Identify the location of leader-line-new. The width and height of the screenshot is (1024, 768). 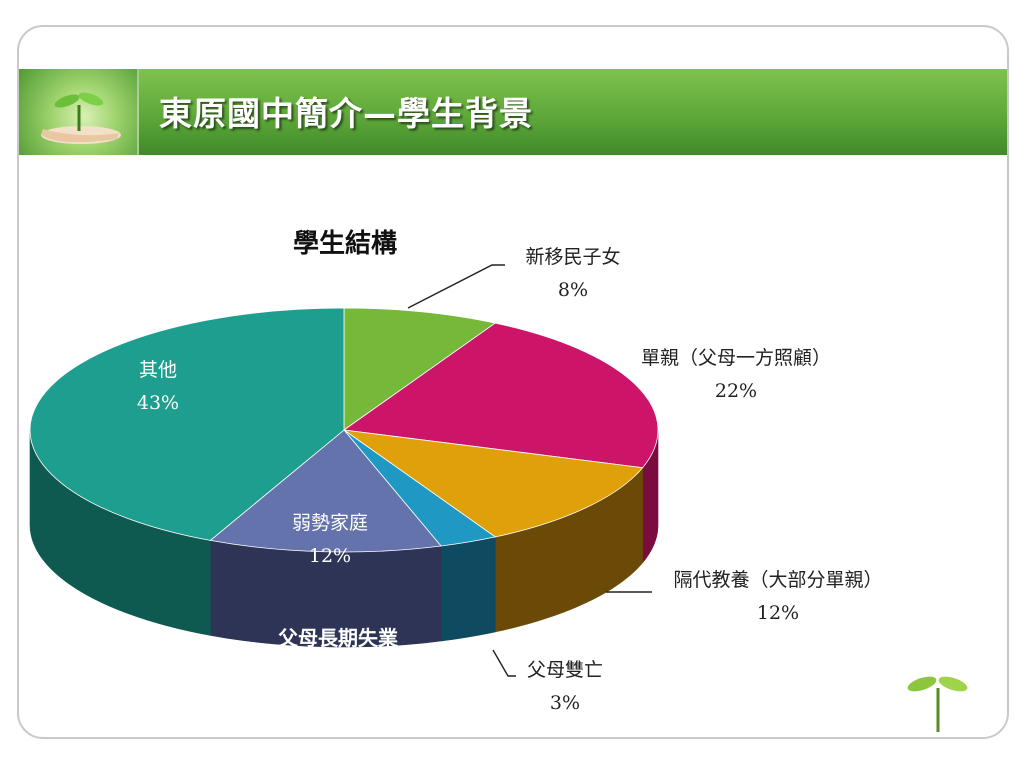
(456, 286).